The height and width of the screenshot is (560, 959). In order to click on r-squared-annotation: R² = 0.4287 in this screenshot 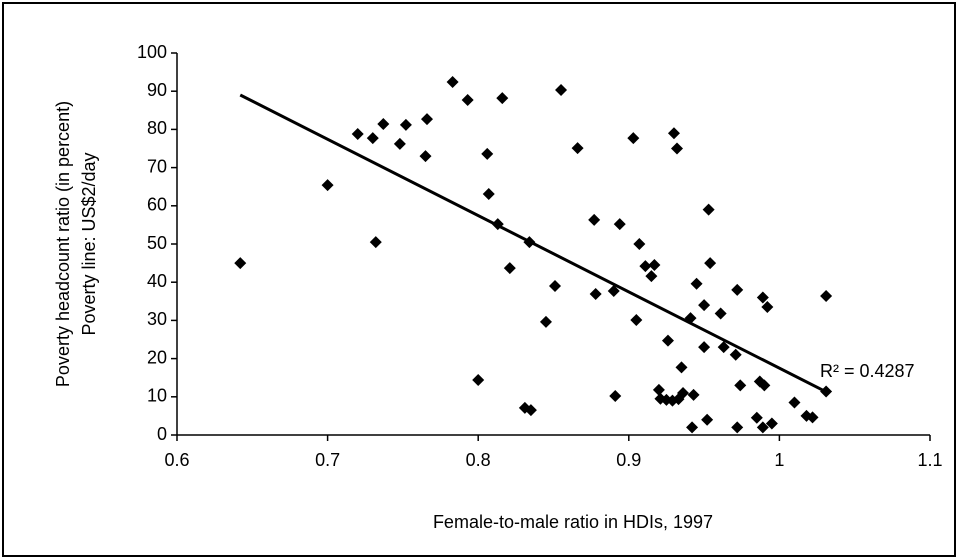, I will do `click(867, 371)`.